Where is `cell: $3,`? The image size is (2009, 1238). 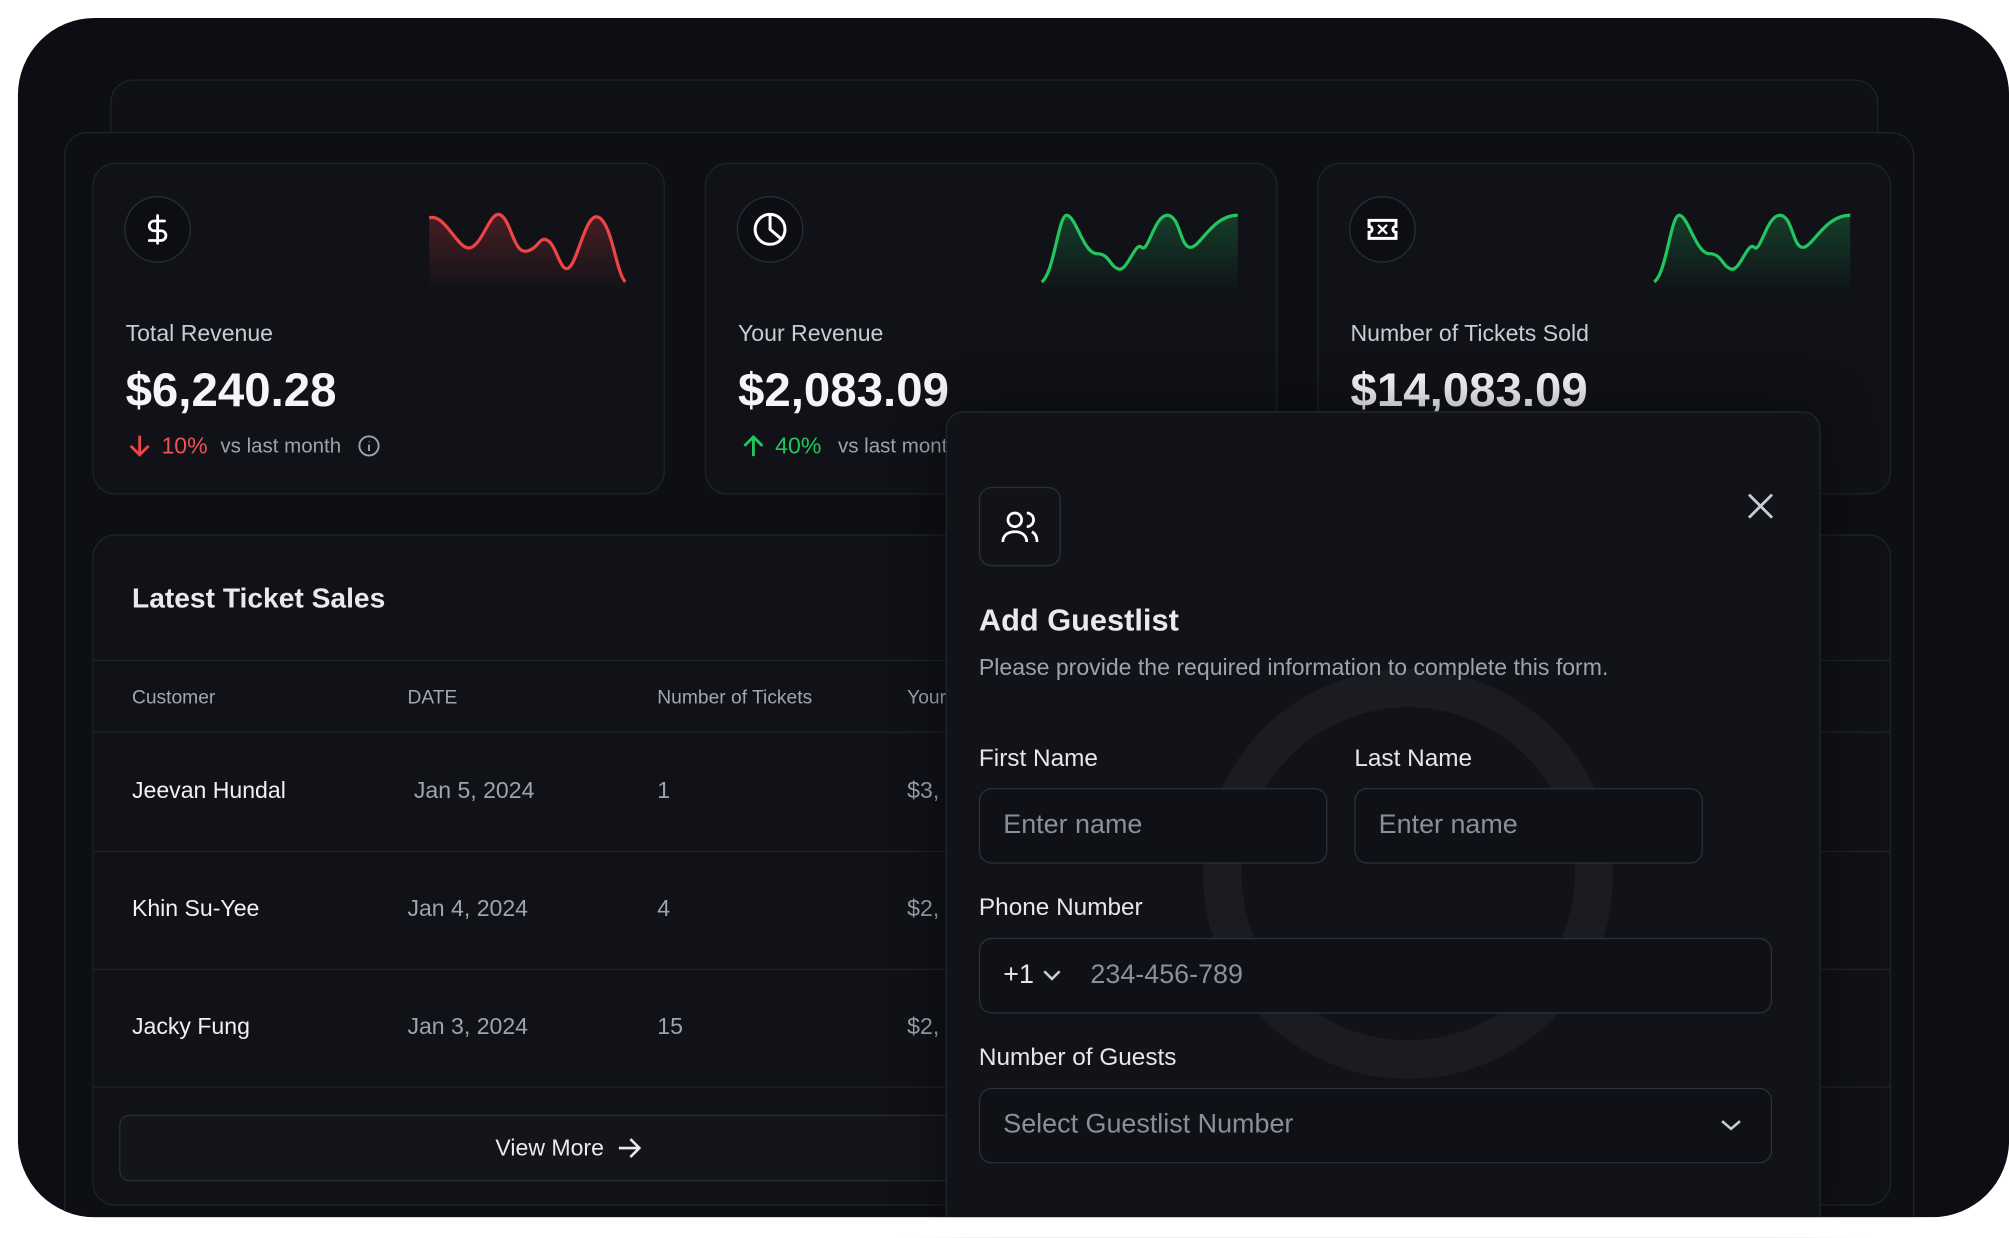
cell: $3, is located at coordinates (923, 790).